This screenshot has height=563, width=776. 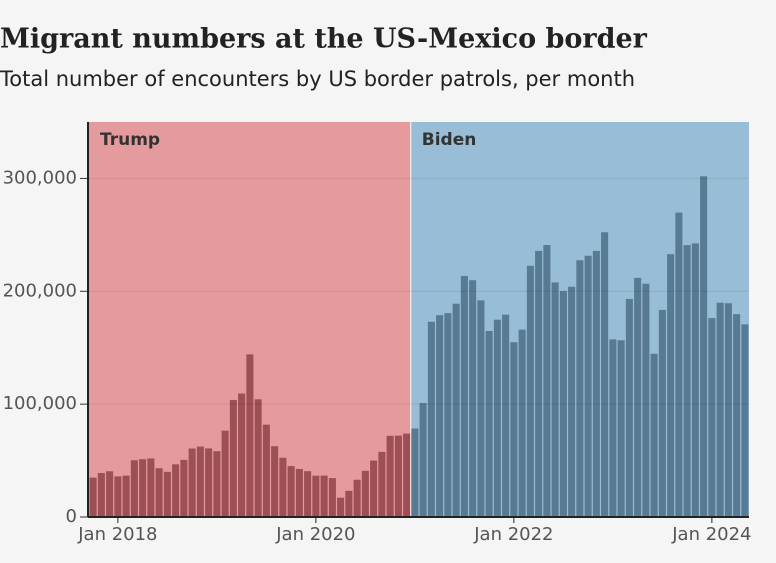 What do you see at coordinates (315, 534) in the screenshot?
I see `x-tick-label: Jan 2020` at bounding box center [315, 534].